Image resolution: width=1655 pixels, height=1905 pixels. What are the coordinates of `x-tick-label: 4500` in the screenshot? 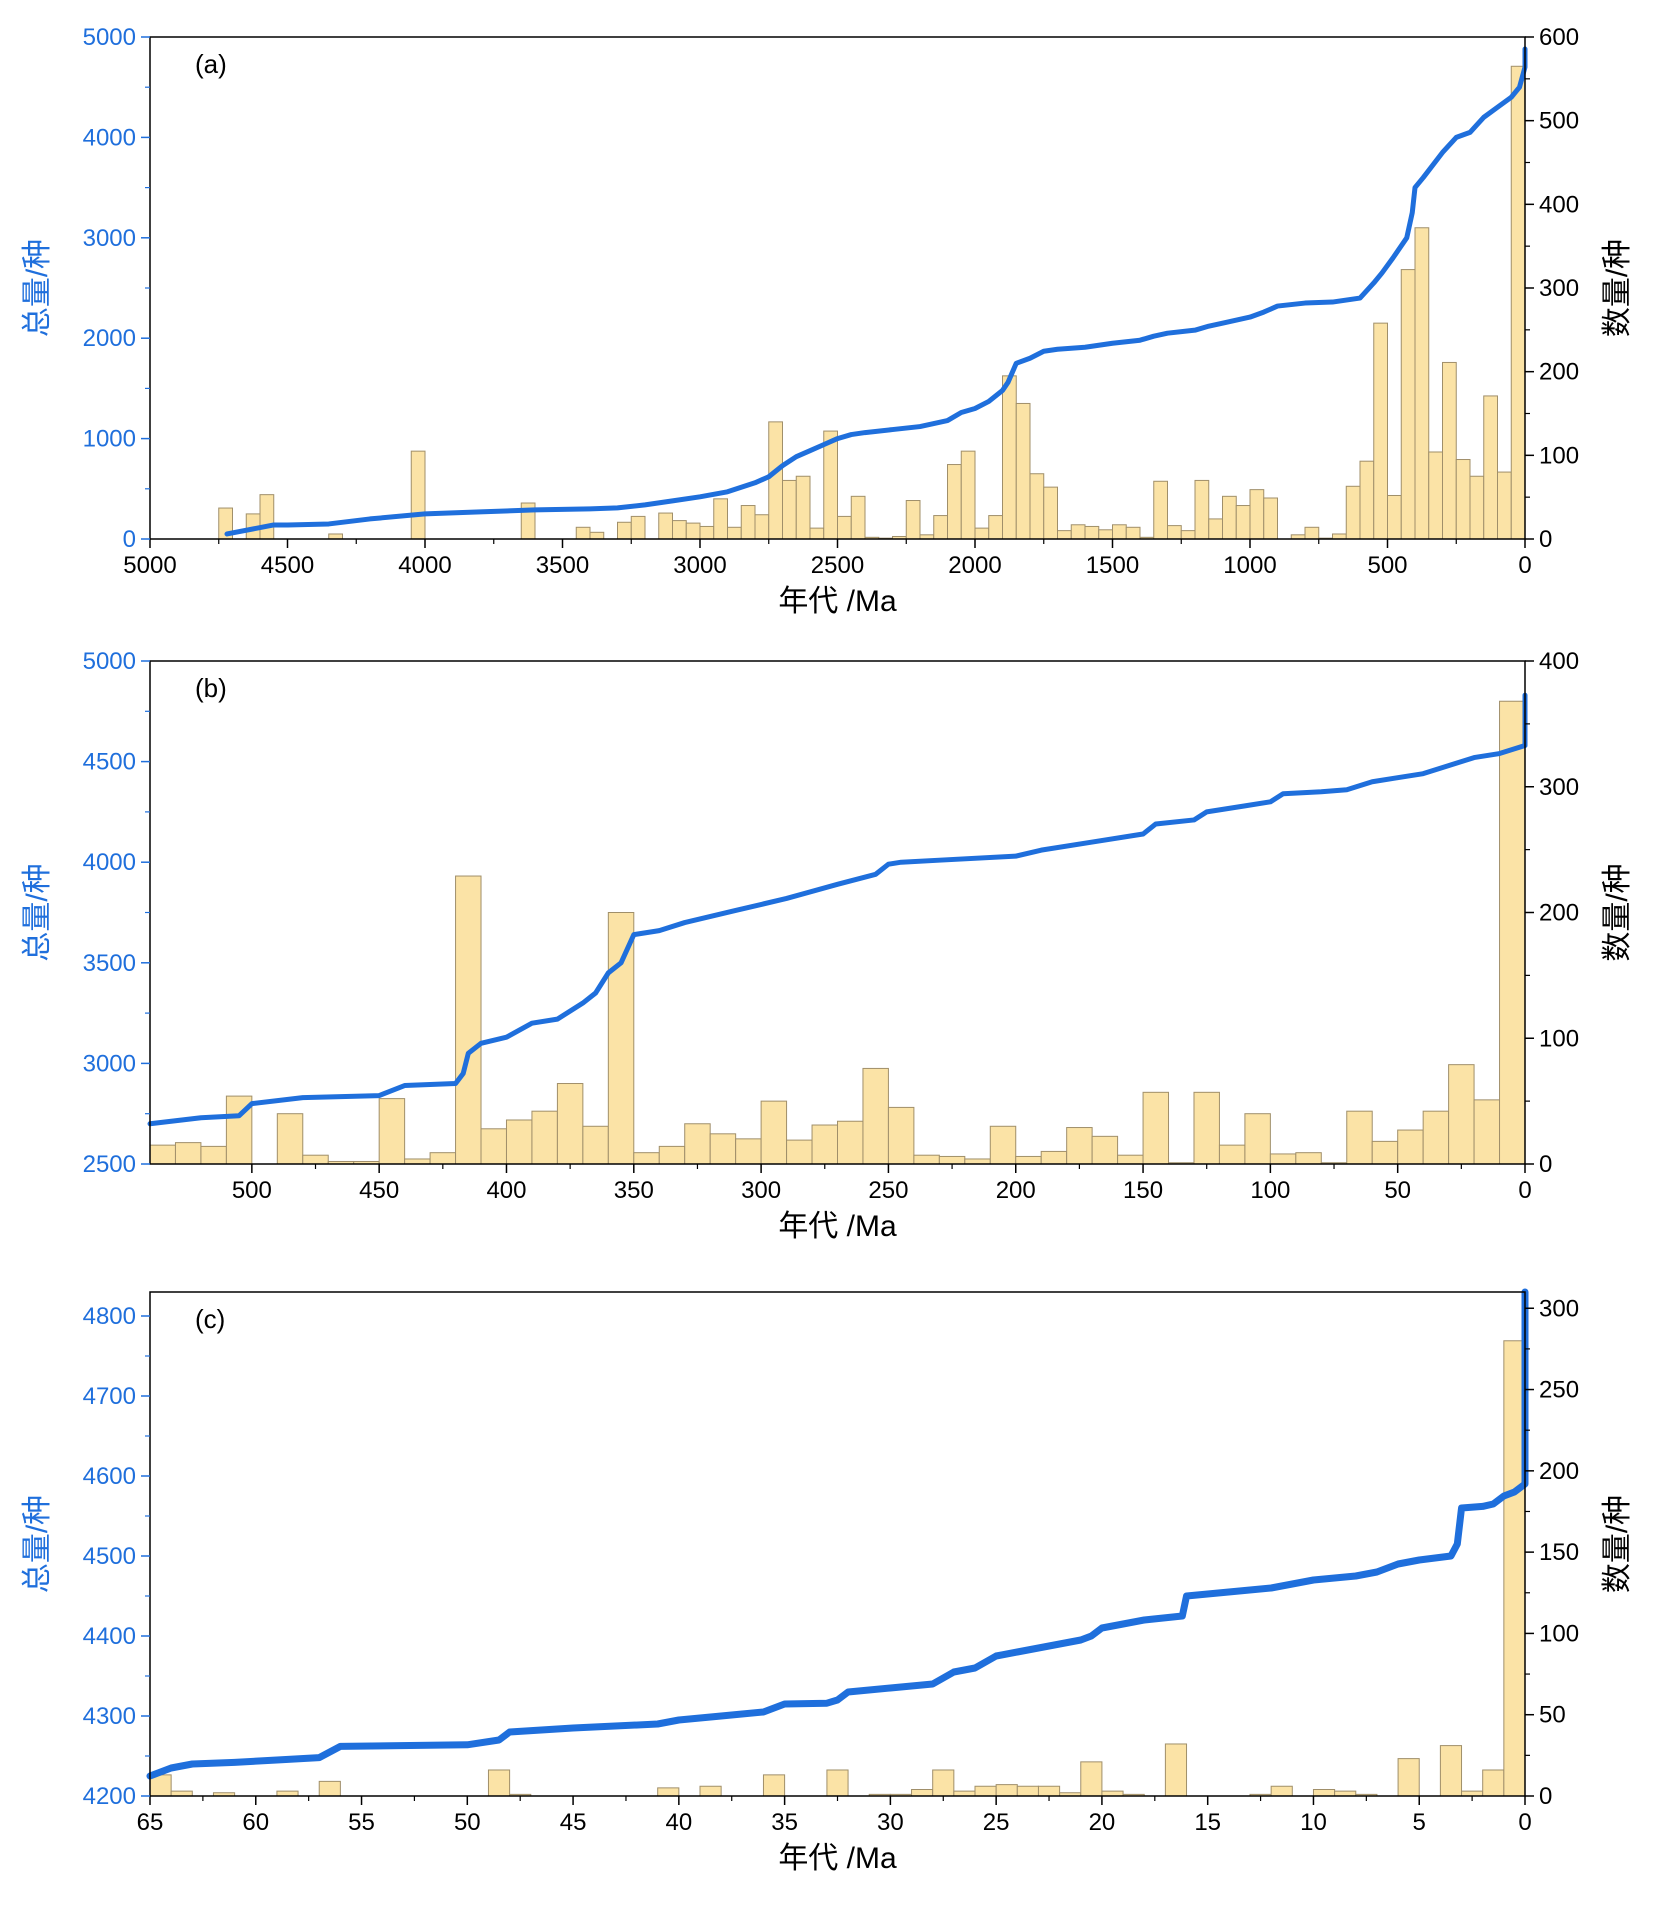 It's located at (287, 565).